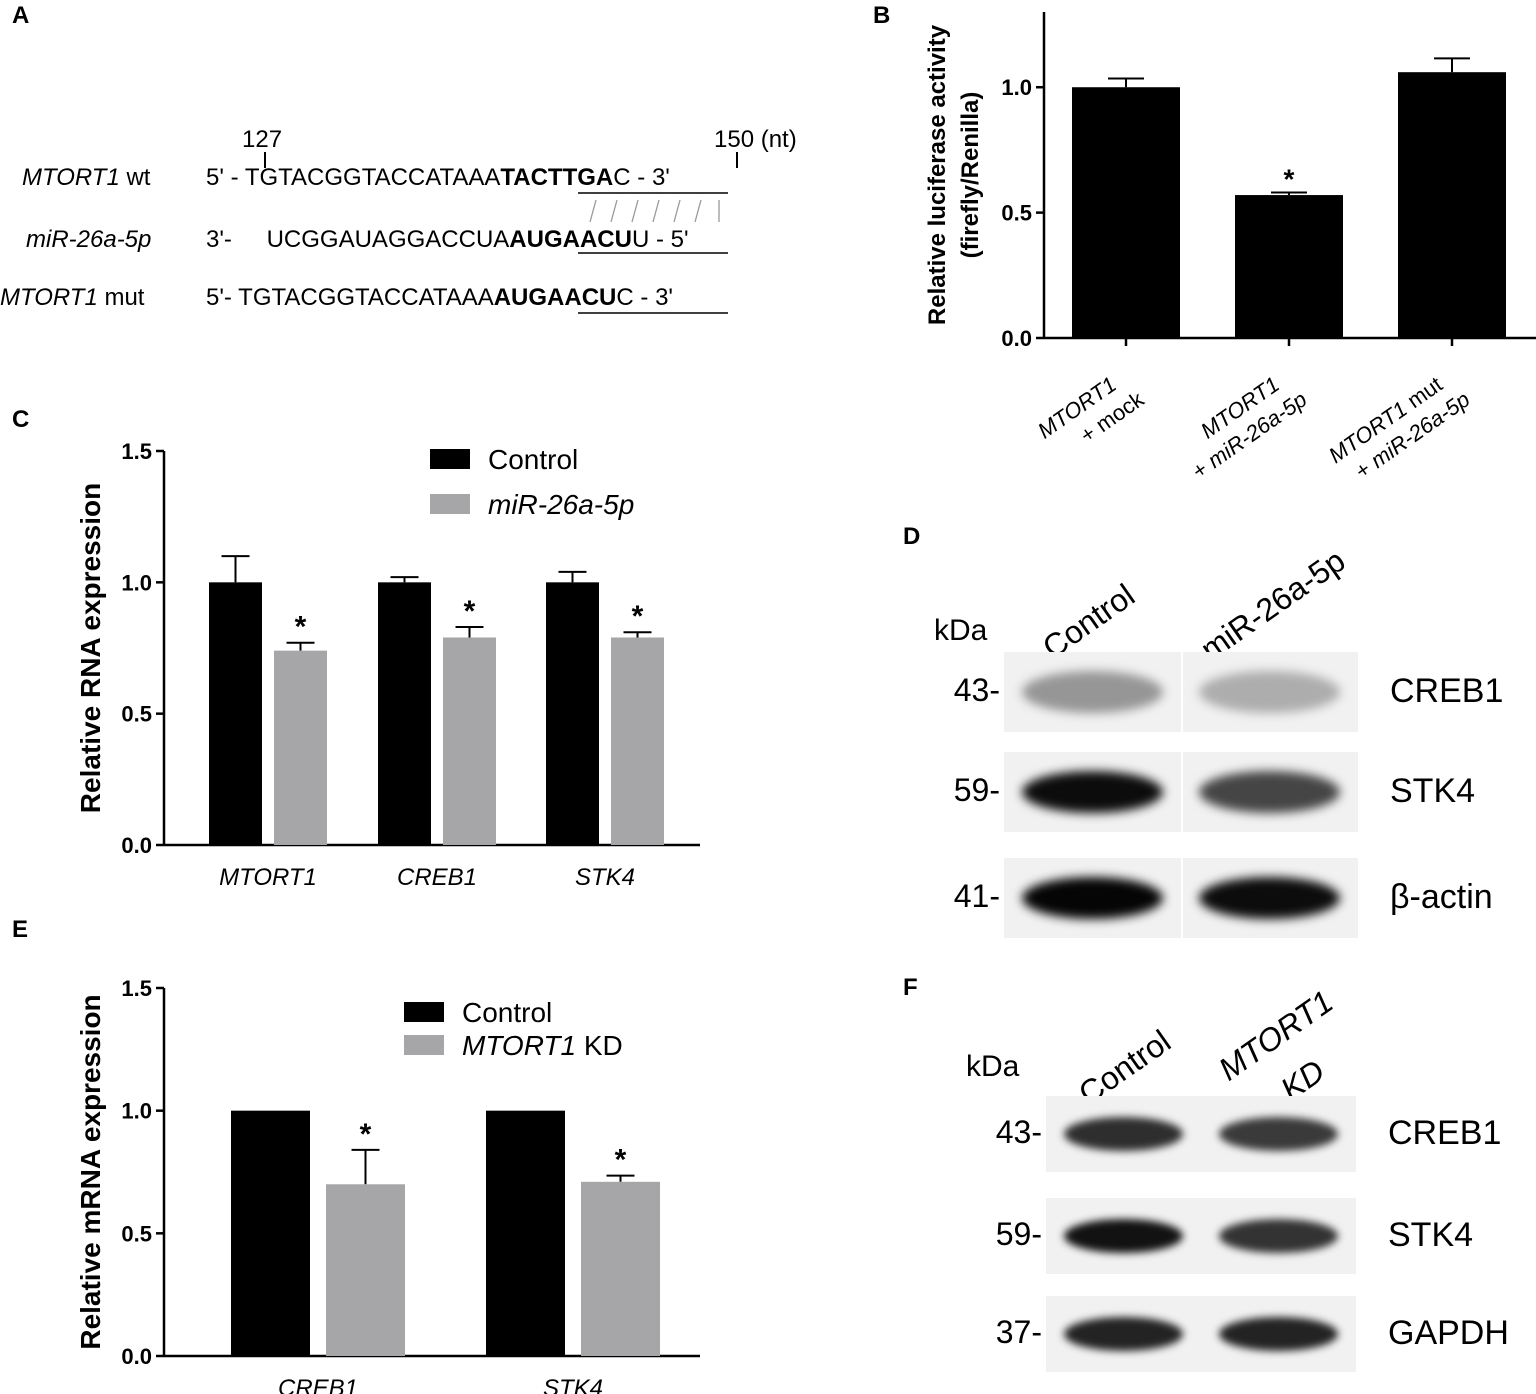  I want to click on seq-row-wt-name: MTORT1 wt, so click(86, 177).